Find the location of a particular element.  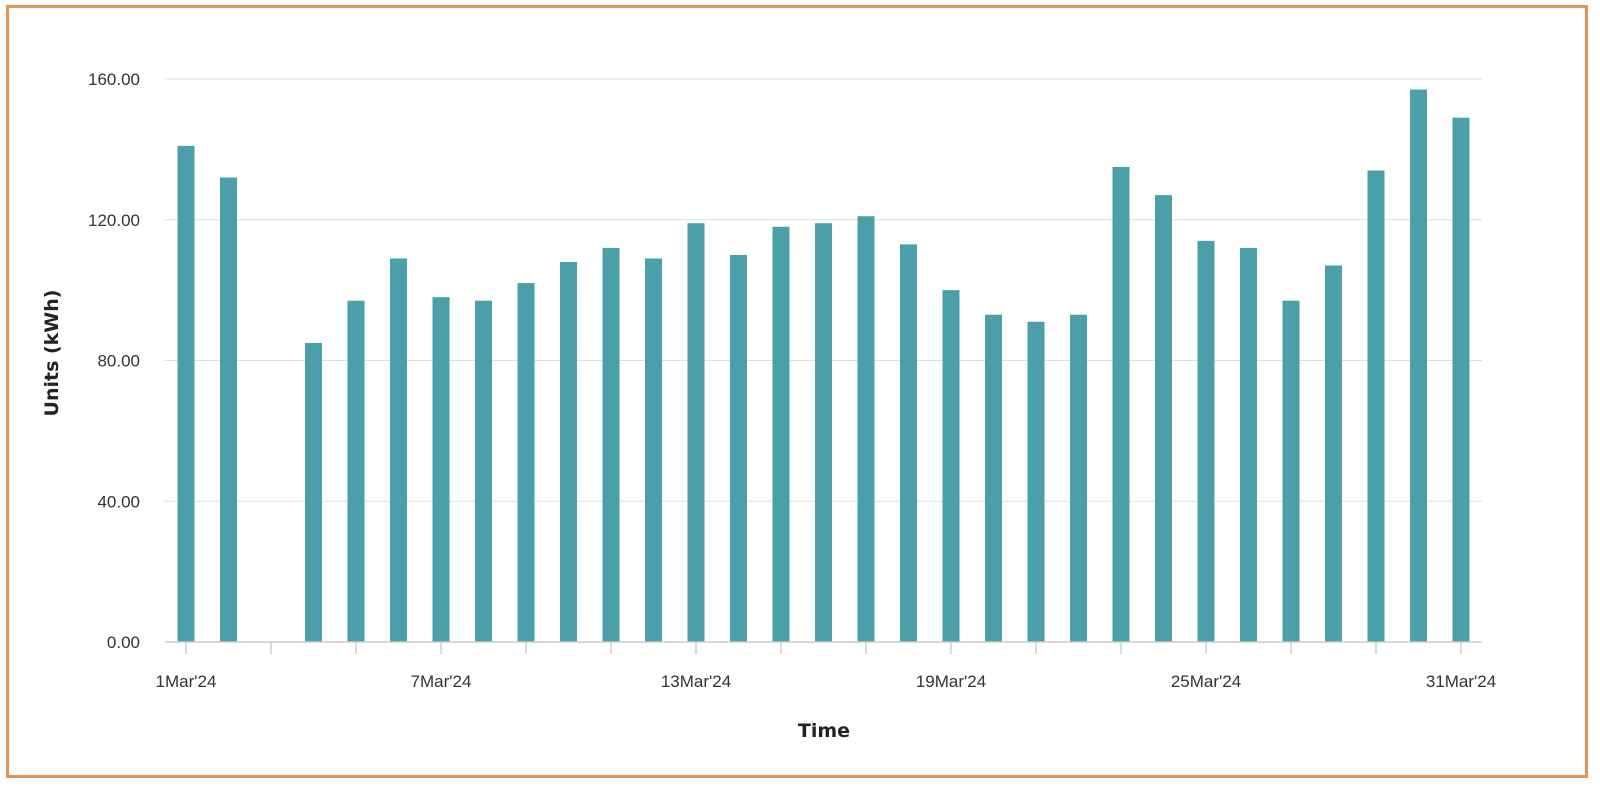

x-tick-label: 13Mar'24 is located at coordinates (696, 681).